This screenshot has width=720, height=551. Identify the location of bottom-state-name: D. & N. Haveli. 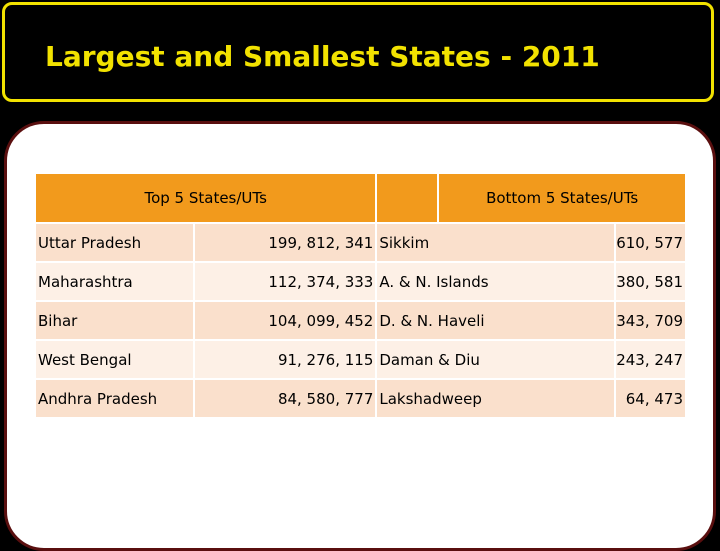
(496, 320).